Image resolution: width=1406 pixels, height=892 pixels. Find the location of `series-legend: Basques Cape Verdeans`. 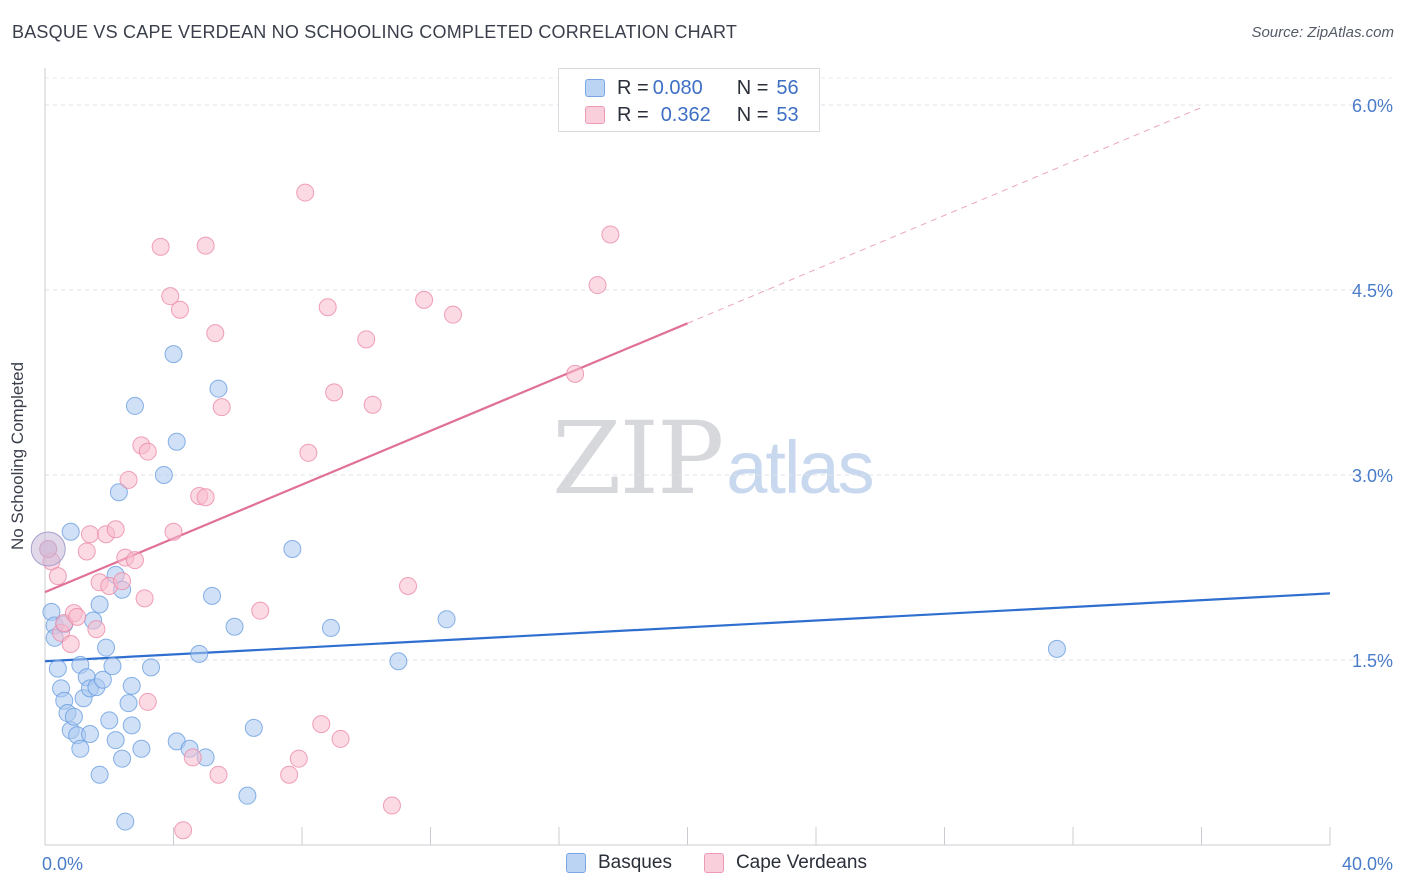

series-legend: Basques Cape Verdeans is located at coordinates (732, 863).